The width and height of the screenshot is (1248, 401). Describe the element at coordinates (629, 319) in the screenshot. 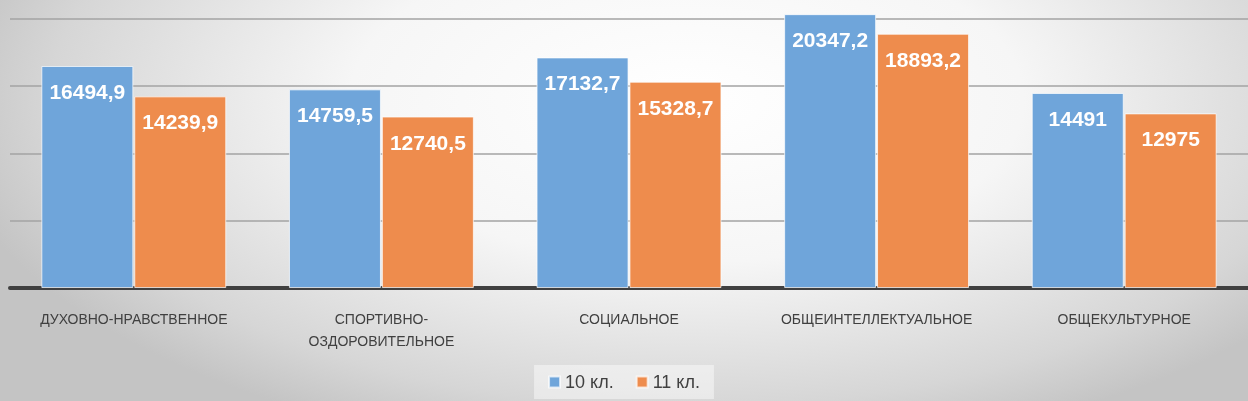

I see `x-tick-label: СОЦИАЛЬНОЕ` at that location.